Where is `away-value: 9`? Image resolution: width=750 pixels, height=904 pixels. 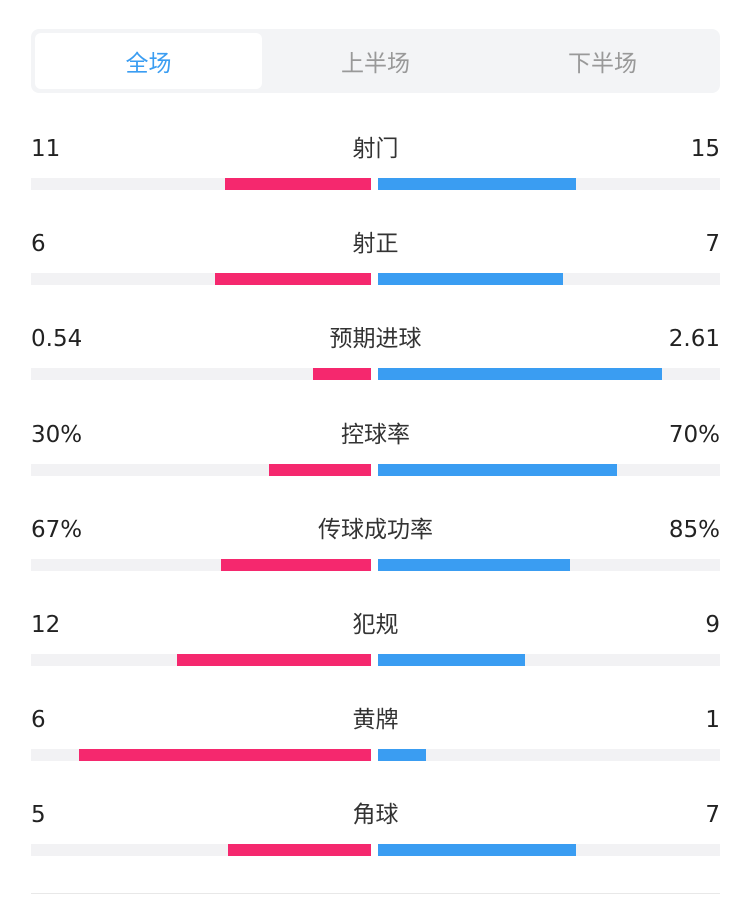
away-value: 9 is located at coordinates (712, 624).